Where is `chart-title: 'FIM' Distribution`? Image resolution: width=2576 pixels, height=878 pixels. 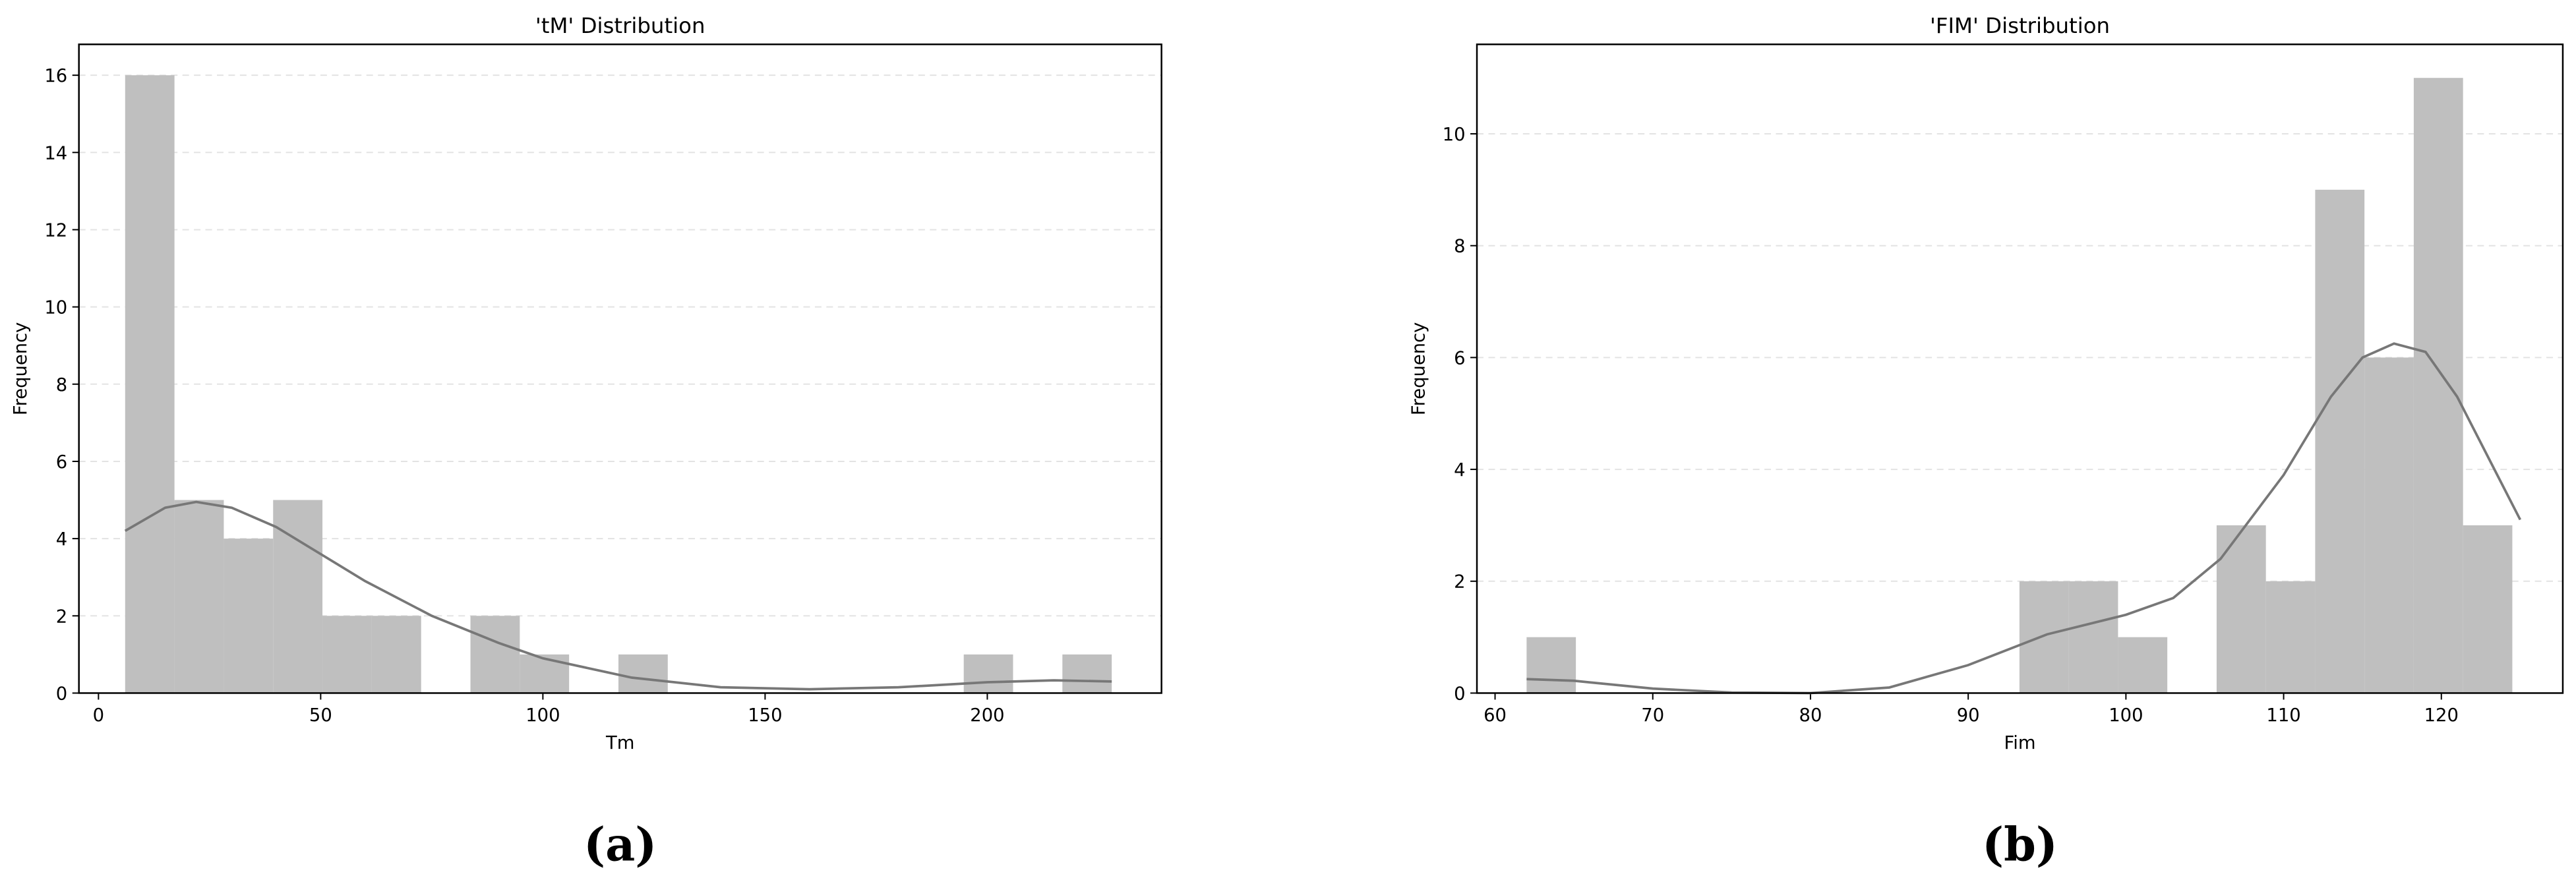 chart-title: 'FIM' Distribution is located at coordinates (2020, 25).